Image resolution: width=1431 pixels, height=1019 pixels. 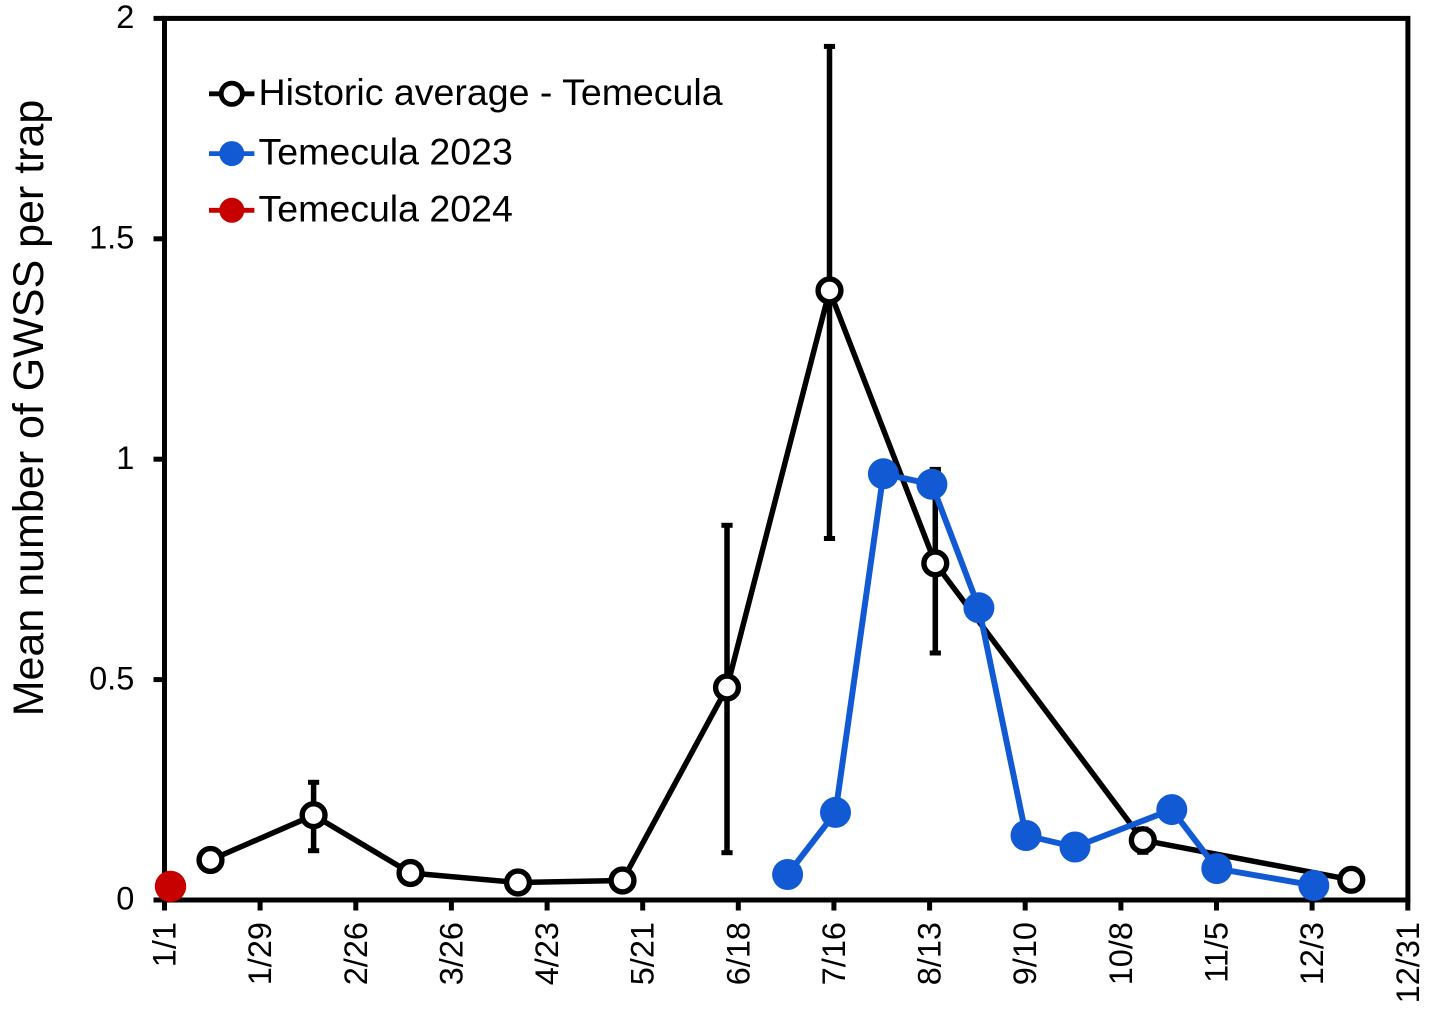 I want to click on svg-text: Mean number of GWSS per trap, so click(x=29, y=408).